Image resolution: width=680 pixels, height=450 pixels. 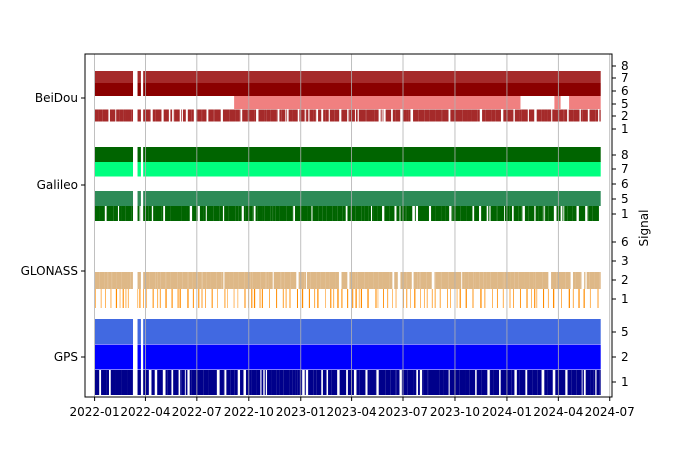 I want to click on signal-tick-label: 7, so click(x=625, y=78).